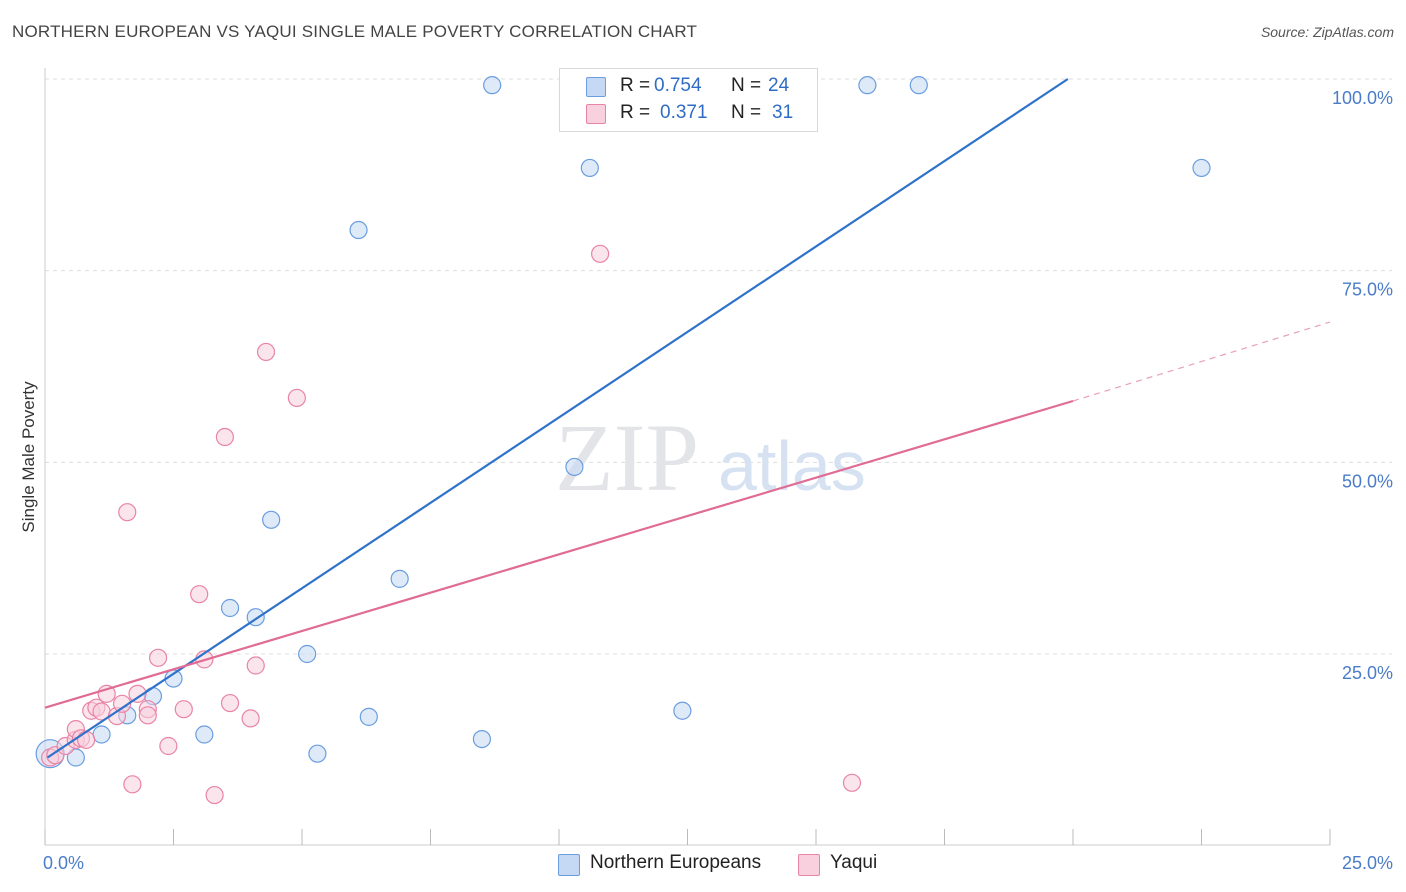 This screenshot has height=892, width=1406. I want to click on bottom-legend-label: Northern Europeans, so click(676, 862).